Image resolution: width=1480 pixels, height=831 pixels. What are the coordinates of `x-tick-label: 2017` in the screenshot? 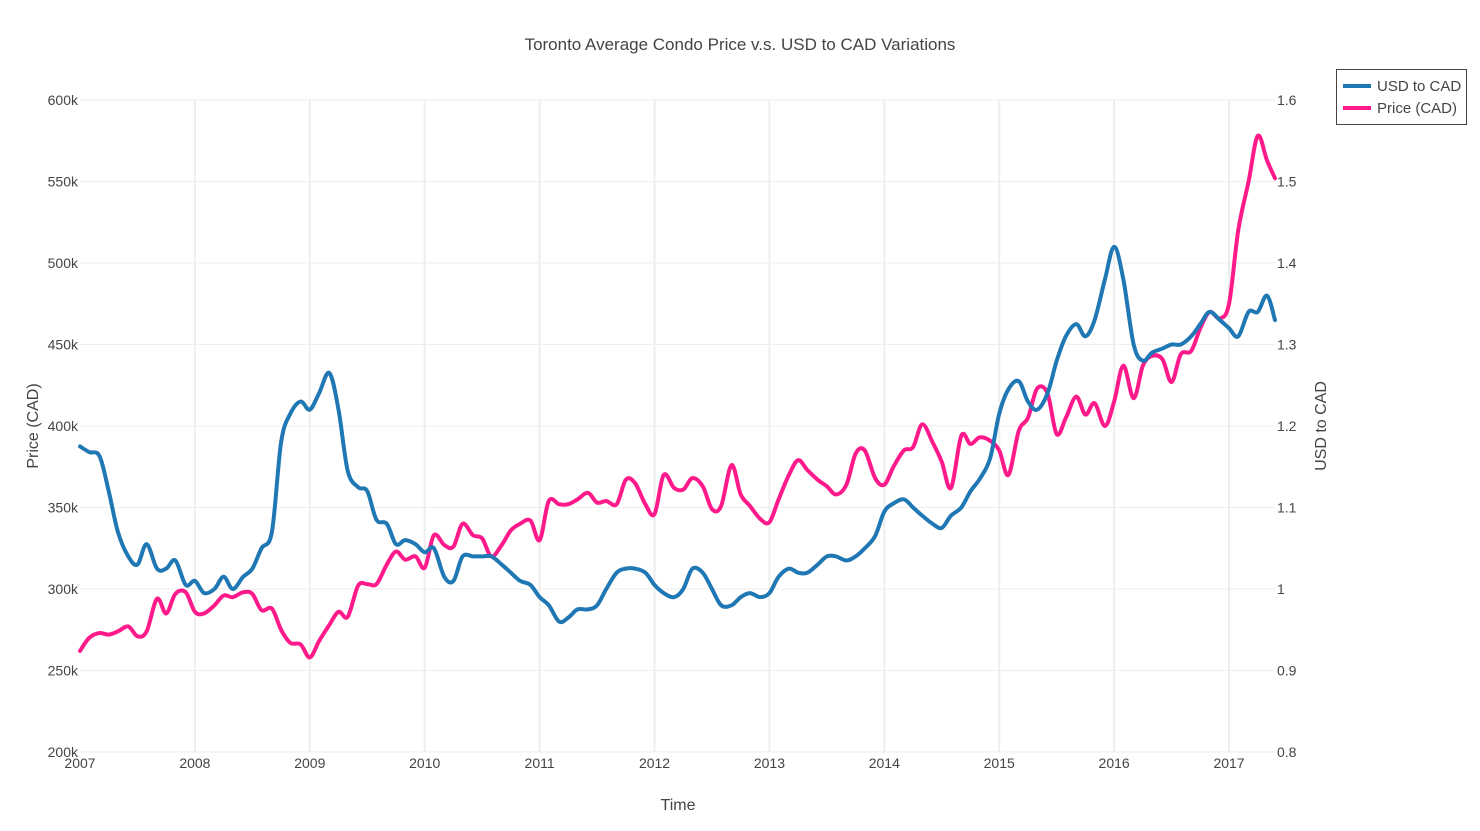 It's located at (1228, 763).